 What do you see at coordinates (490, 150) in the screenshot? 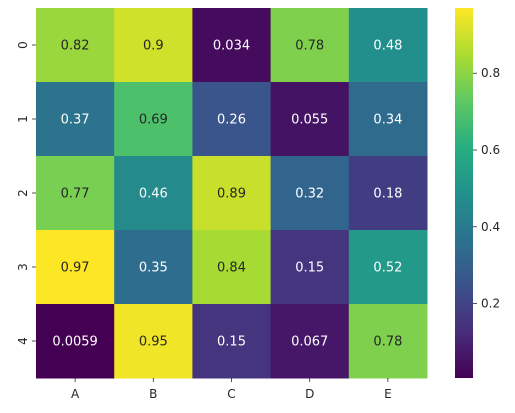
I see `colorbar-tick-label: 0.6` at bounding box center [490, 150].